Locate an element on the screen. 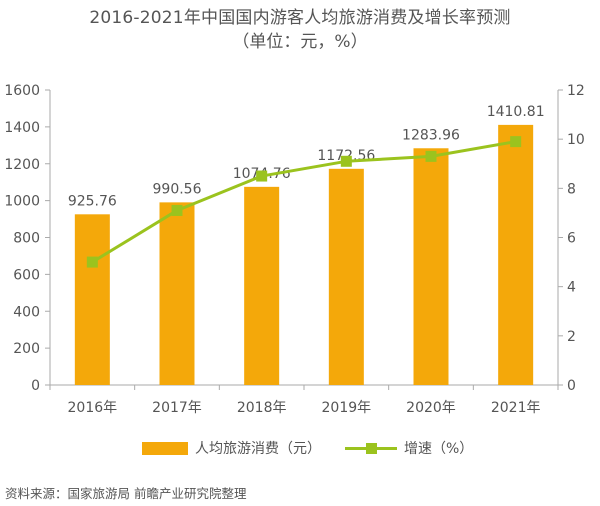  legend-item-line: 增速（%） is located at coordinates (409, 448).